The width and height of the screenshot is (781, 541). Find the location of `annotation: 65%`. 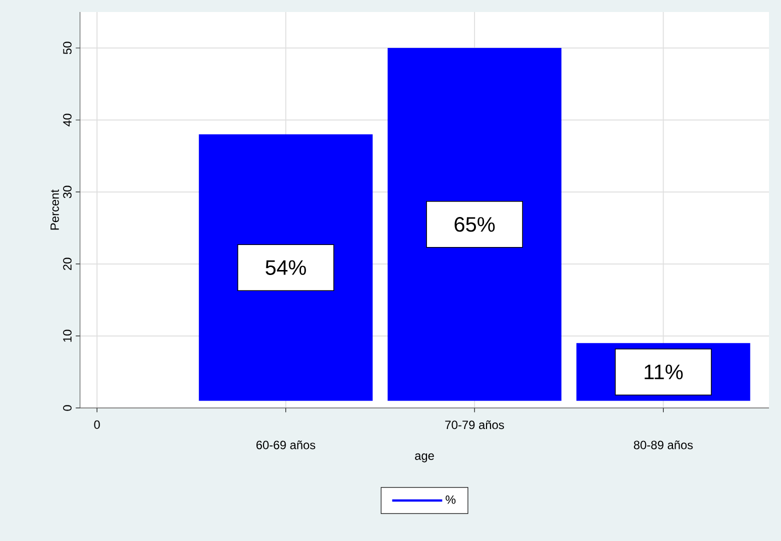

annotation: 65% is located at coordinates (474, 224).